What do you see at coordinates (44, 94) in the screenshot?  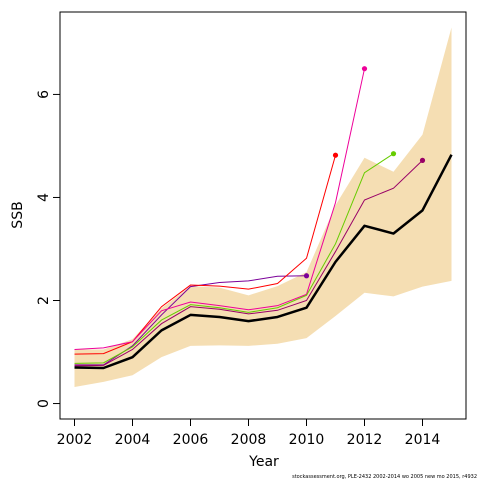 I see `y-tick-label: 6` at bounding box center [44, 94].